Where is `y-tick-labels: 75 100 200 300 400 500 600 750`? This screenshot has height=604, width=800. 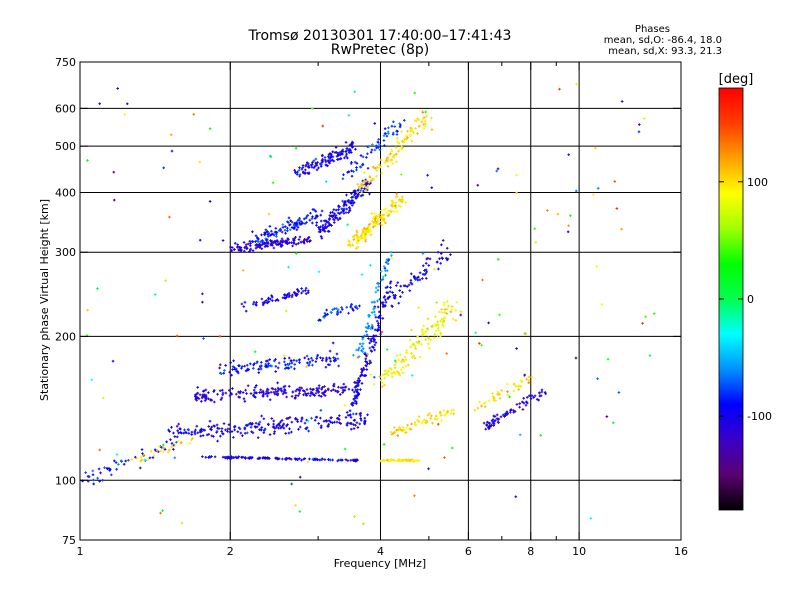
y-tick-labels: 75 100 200 300 400 500 600 750 is located at coordinates (65, 301).